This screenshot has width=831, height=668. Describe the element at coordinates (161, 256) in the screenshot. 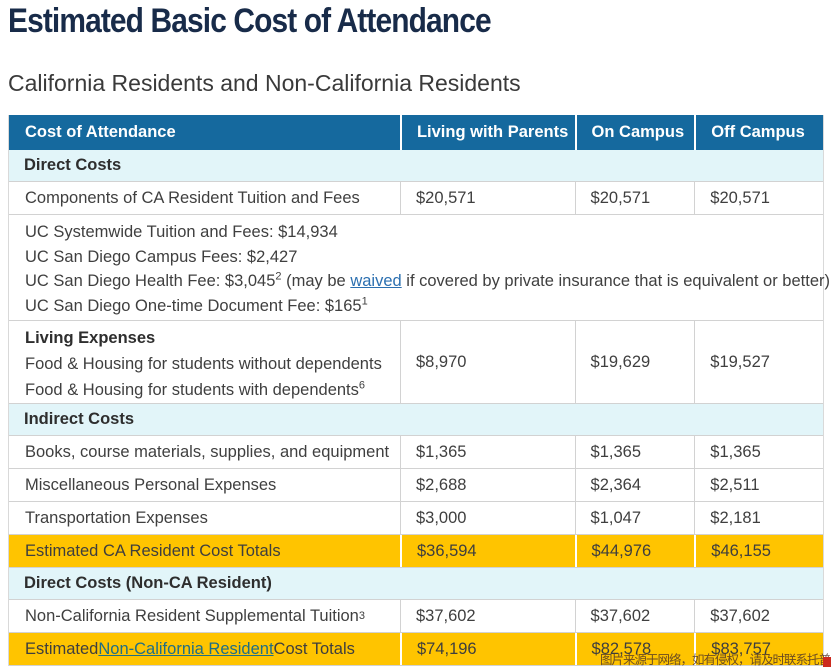

I see `fee-line-campus-fees: UC San Diego Campus Fees: $2,427` at that location.